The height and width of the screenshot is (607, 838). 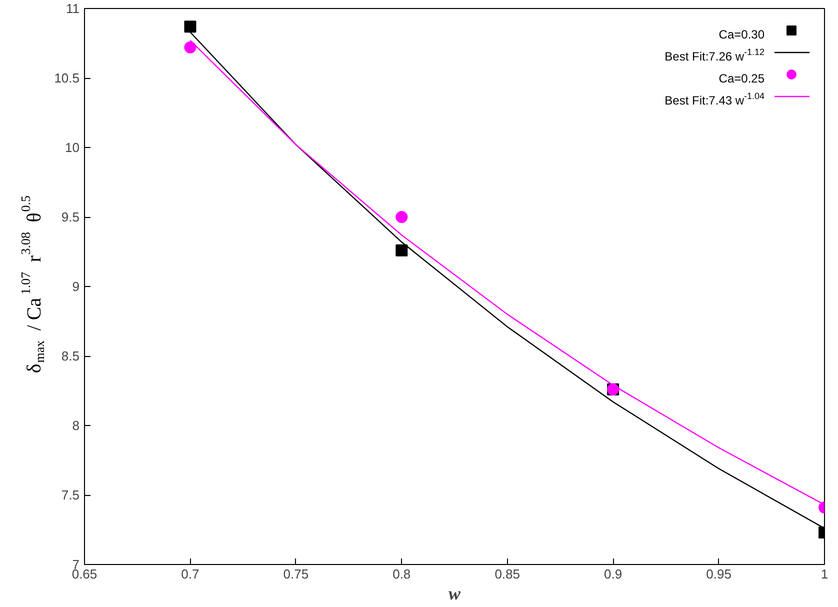 I want to click on y-tick-label: 8.5, so click(x=70, y=356).